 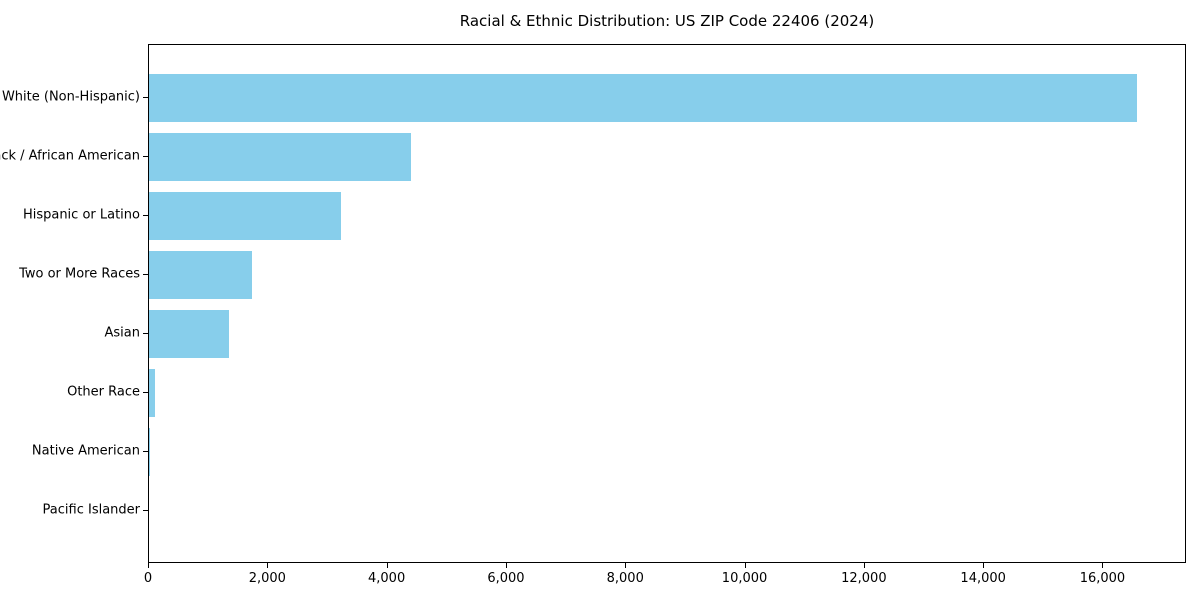 I want to click on y-tick-label-3: Two or More Races, so click(x=79, y=274).